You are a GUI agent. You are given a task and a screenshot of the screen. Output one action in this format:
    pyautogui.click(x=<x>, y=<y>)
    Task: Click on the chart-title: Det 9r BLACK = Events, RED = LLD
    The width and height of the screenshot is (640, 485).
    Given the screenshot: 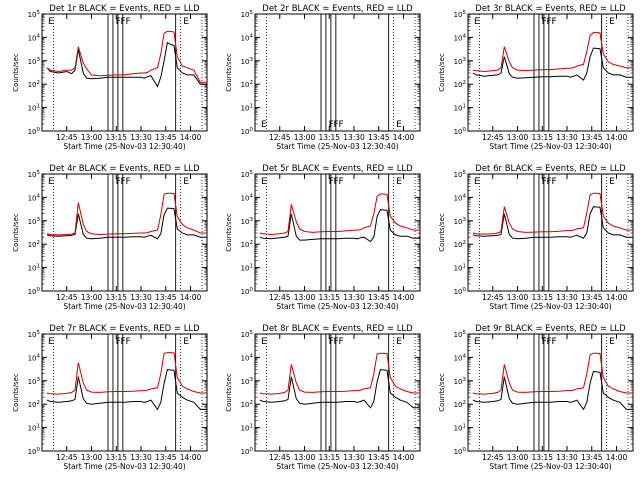 What is the action you would take?
    pyautogui.click(x=550, y=329)
    